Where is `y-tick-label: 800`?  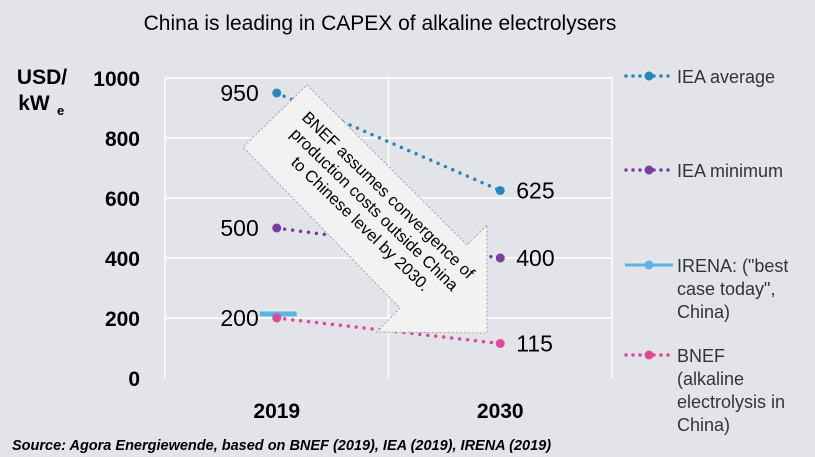
y-tick-label: 800 is located at coordinates (122, 139).